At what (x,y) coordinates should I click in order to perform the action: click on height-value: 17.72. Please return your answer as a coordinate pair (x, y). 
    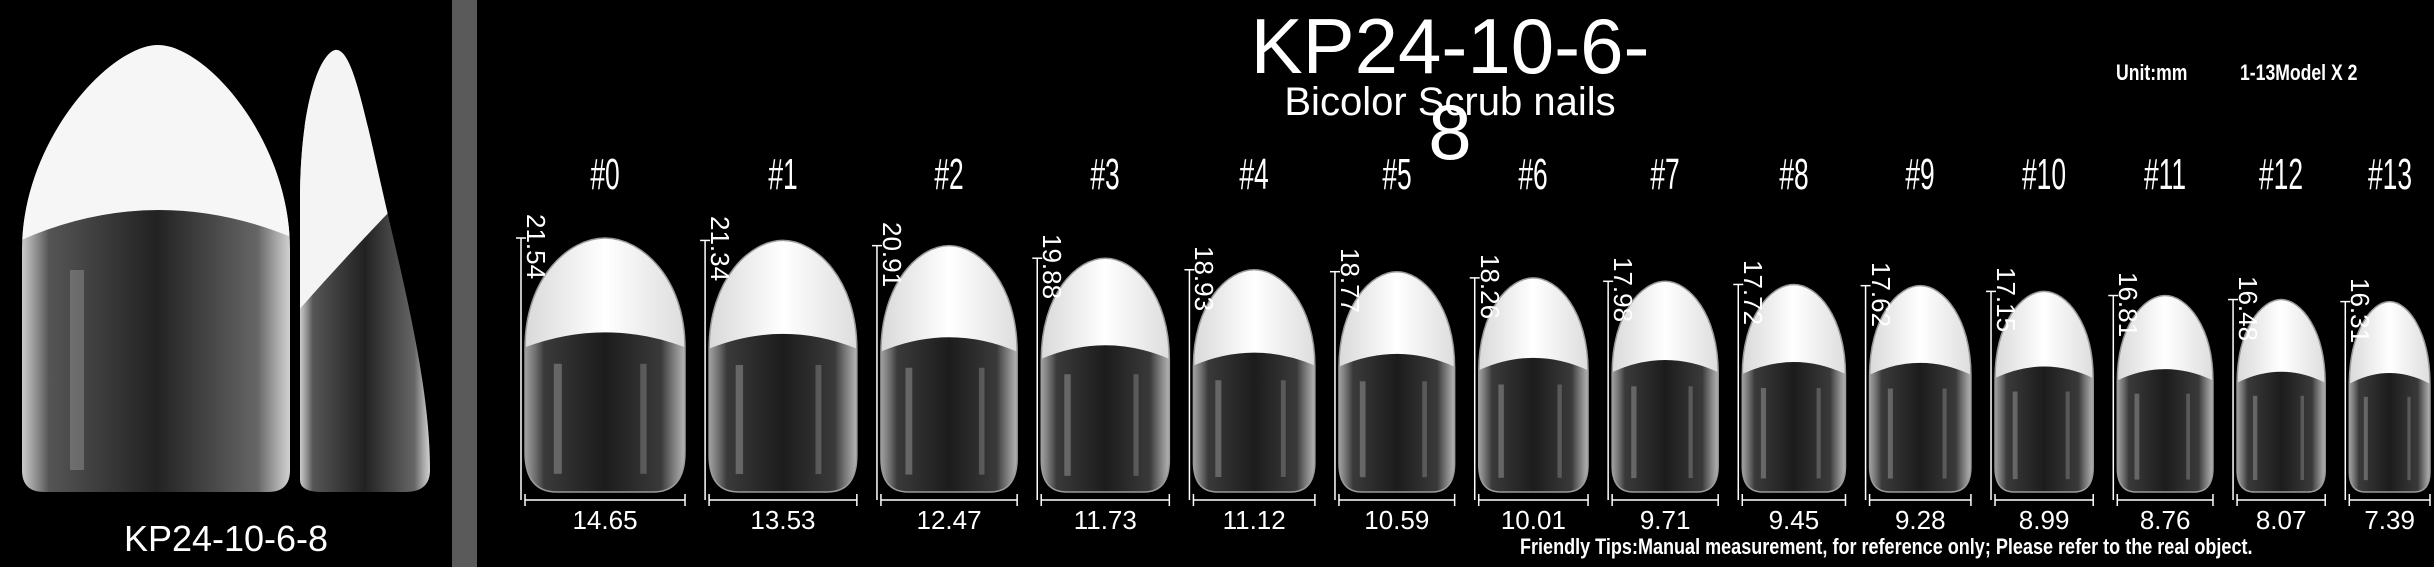
    Looking at the image, I should click on (1753, 293).